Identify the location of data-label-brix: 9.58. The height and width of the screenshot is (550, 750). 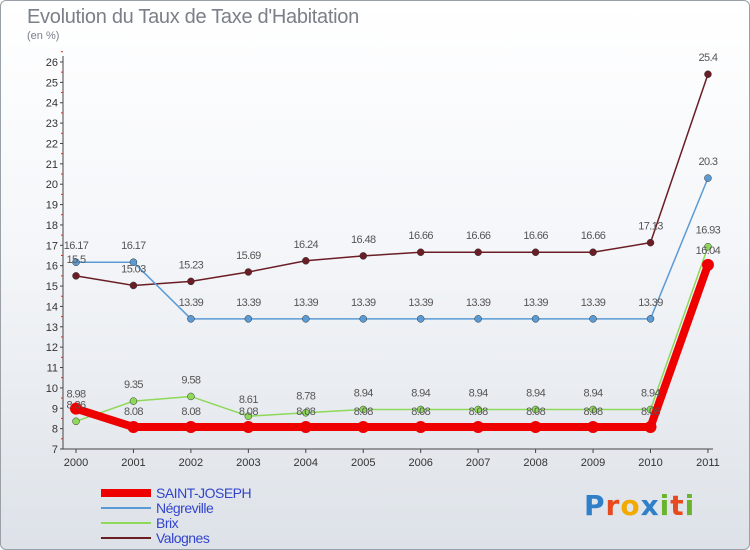
(190, 380).